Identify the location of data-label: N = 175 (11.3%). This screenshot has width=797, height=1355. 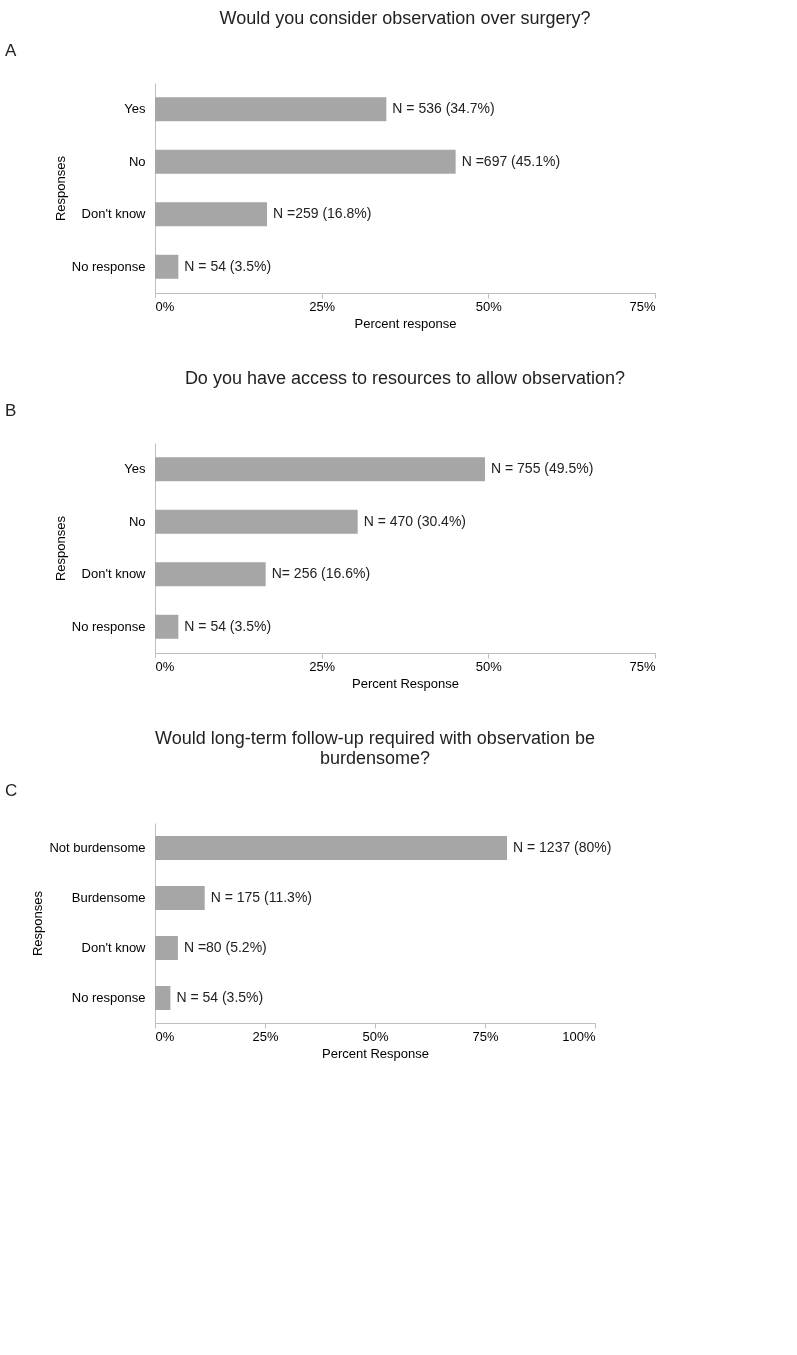
(261, 897).